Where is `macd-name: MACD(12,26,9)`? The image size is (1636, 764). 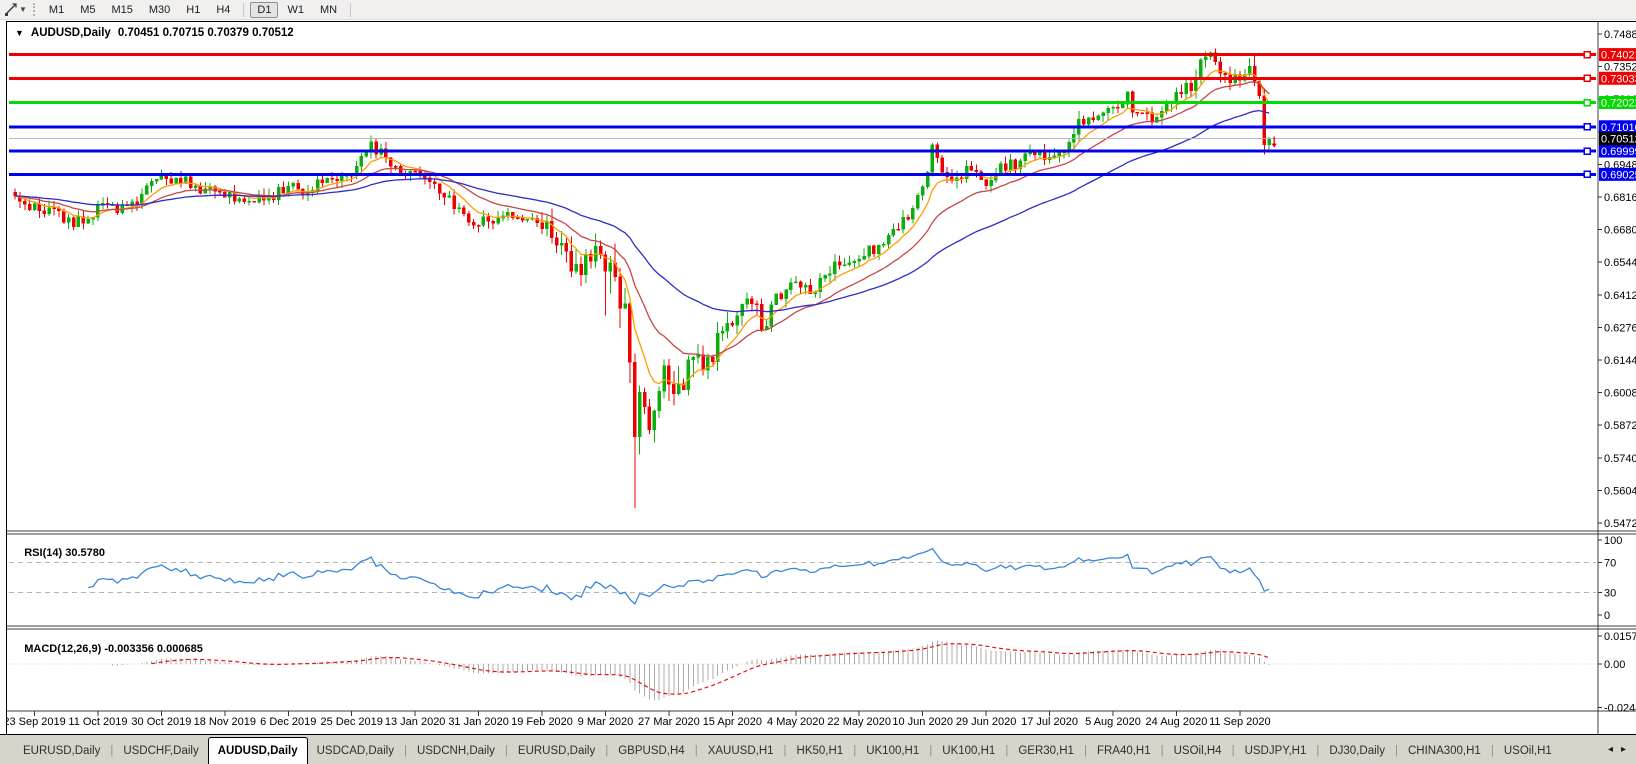 macd-name: MACD(12,26,9) is located at coordinates (63, 649).